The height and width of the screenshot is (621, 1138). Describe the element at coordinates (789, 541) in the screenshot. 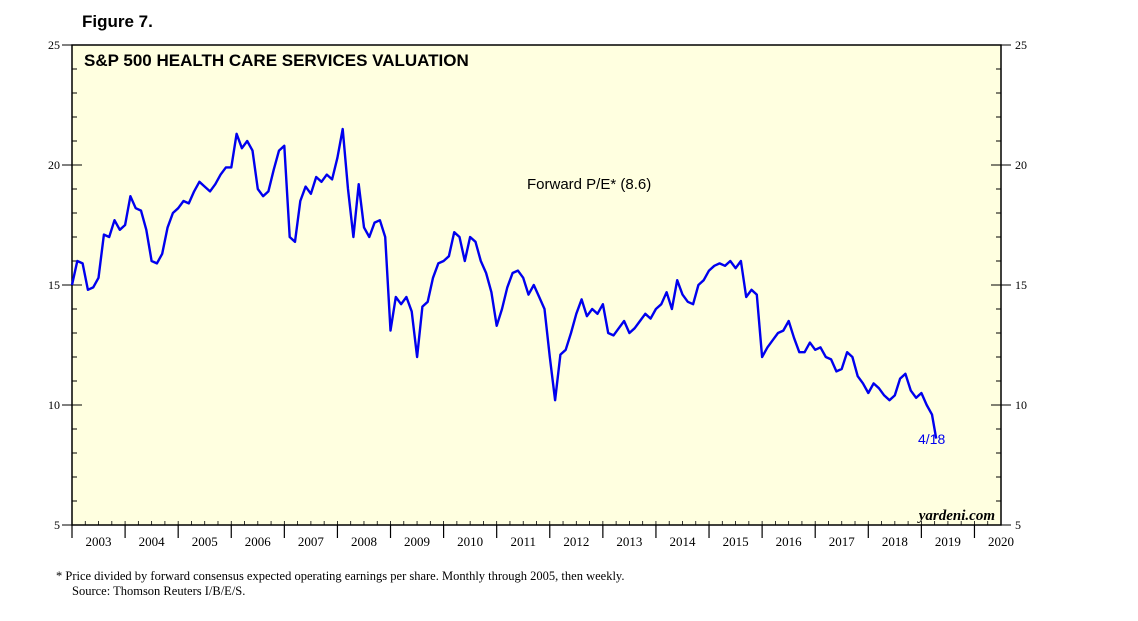

I see `x-tick-label: 2016` at that location.